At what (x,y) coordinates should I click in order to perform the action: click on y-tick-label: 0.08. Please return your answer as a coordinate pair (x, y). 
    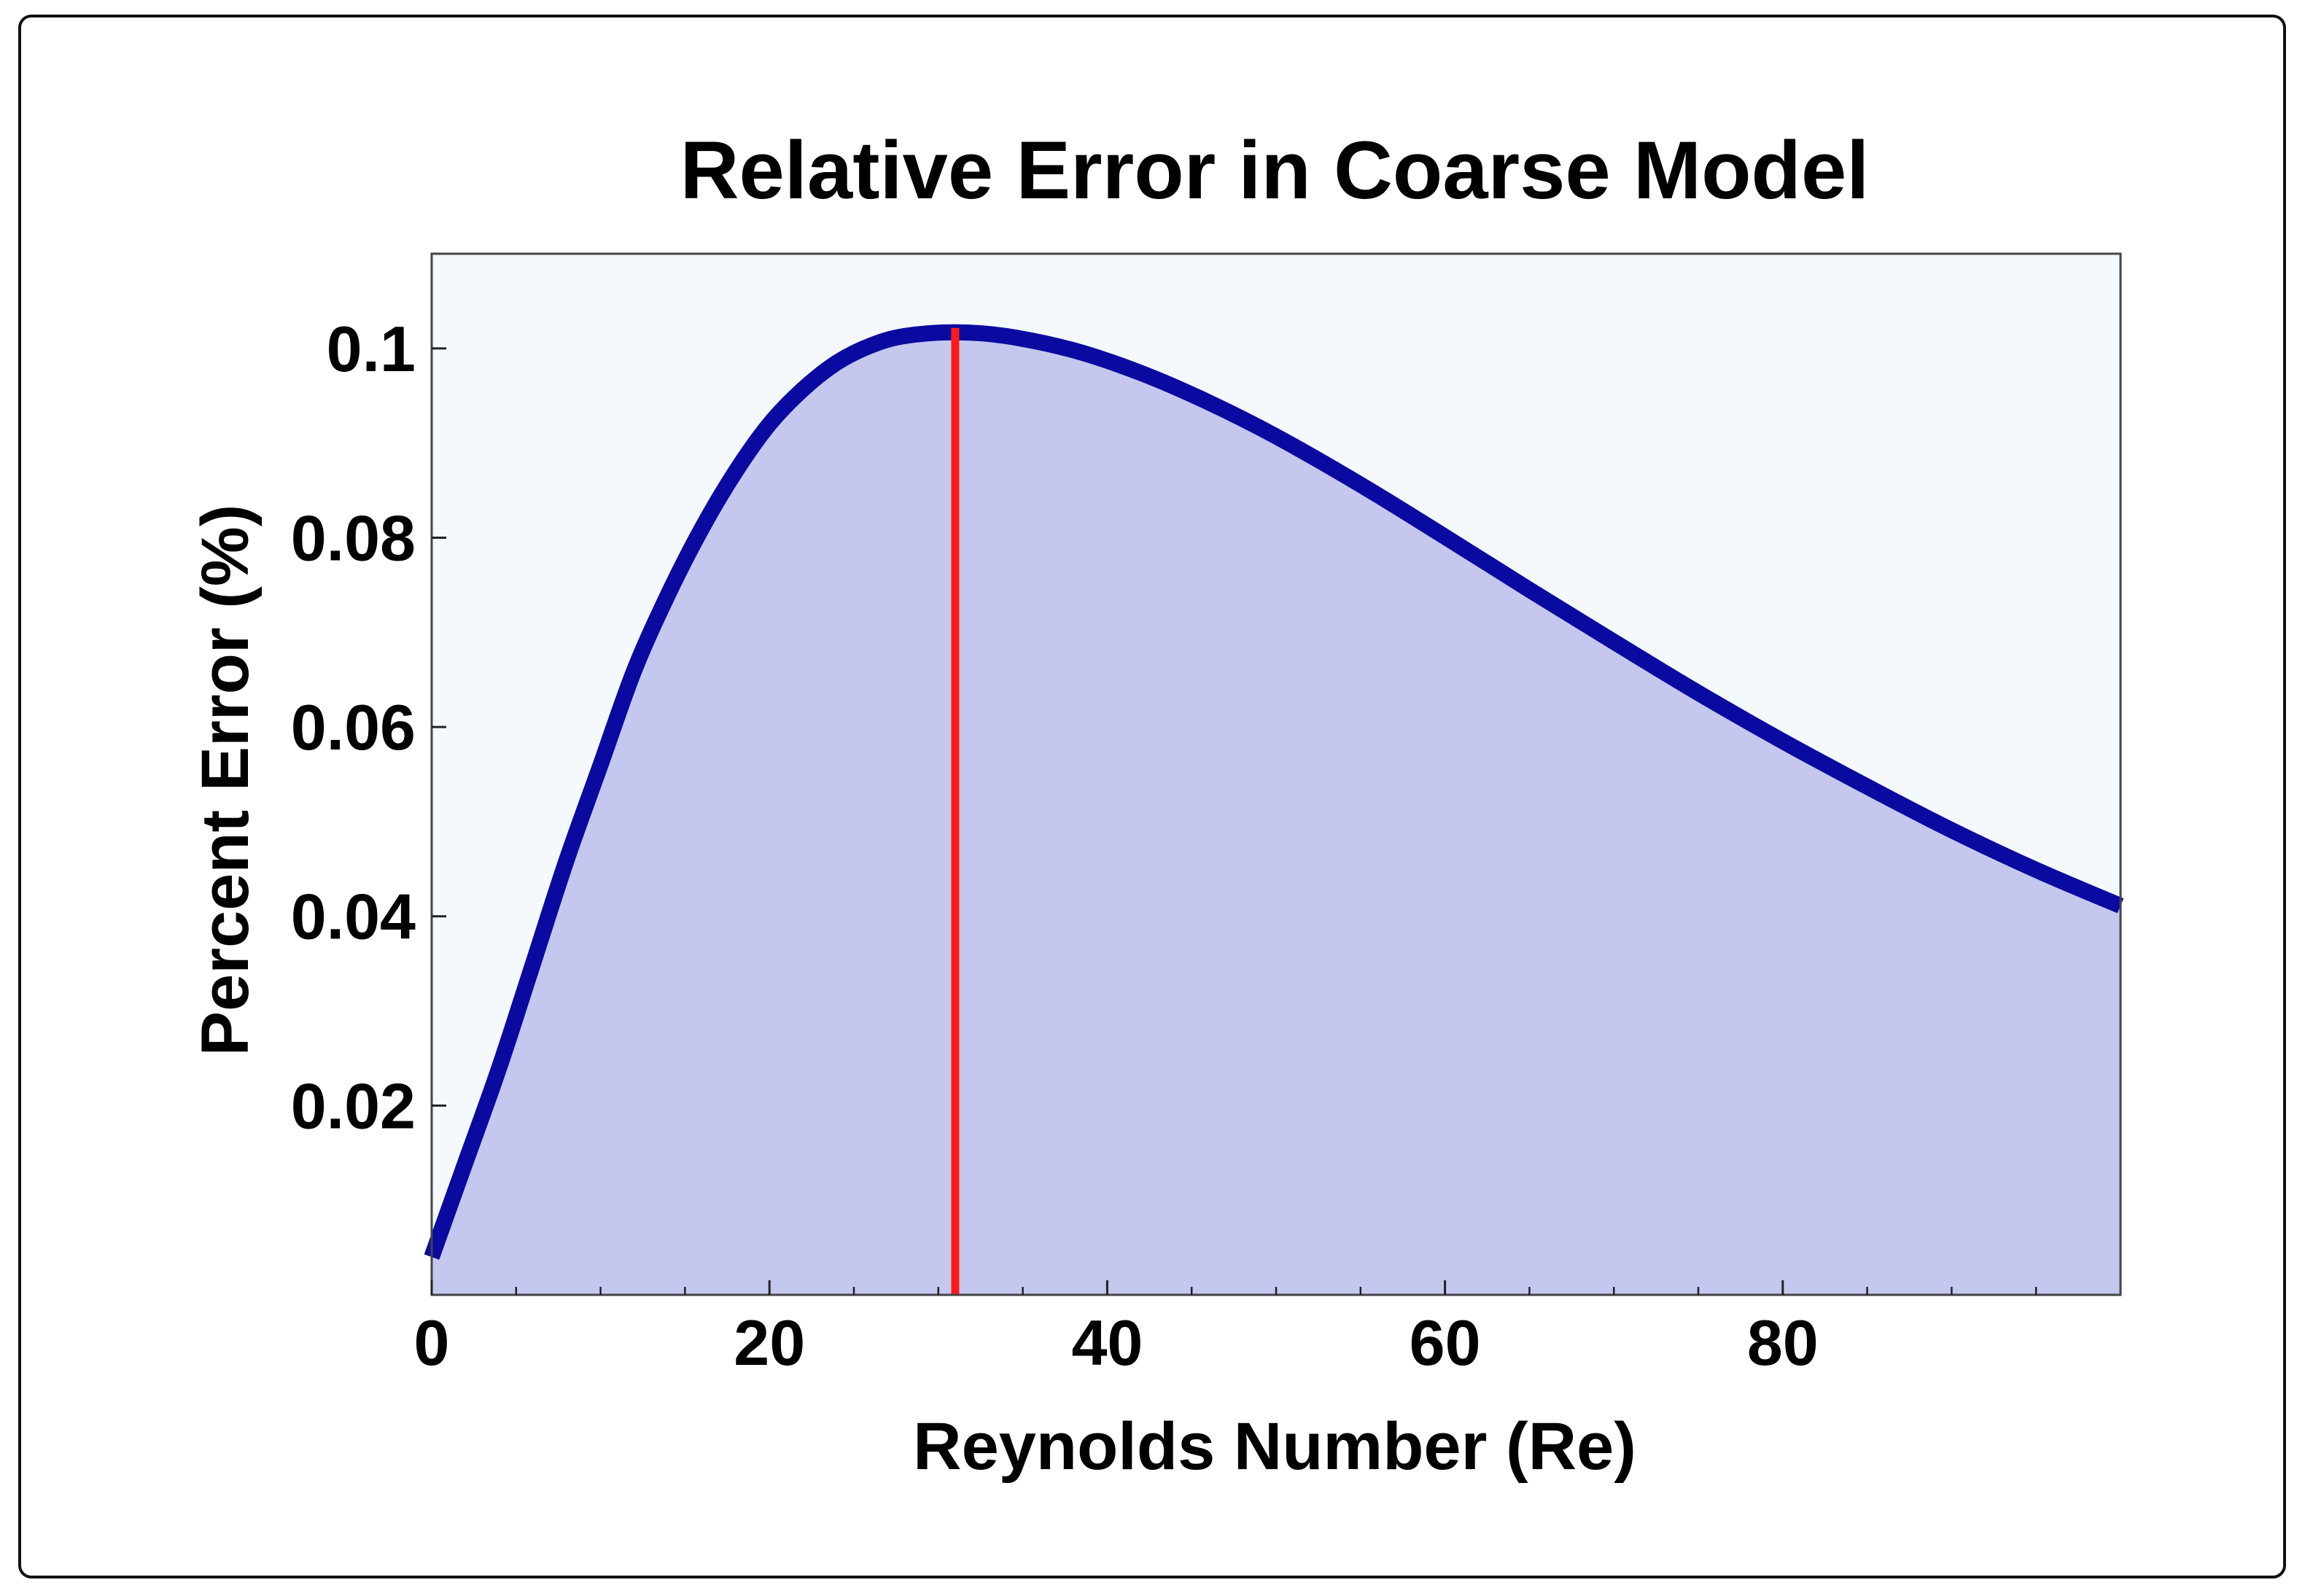
    Looking at the image, I should click on (353, 538).